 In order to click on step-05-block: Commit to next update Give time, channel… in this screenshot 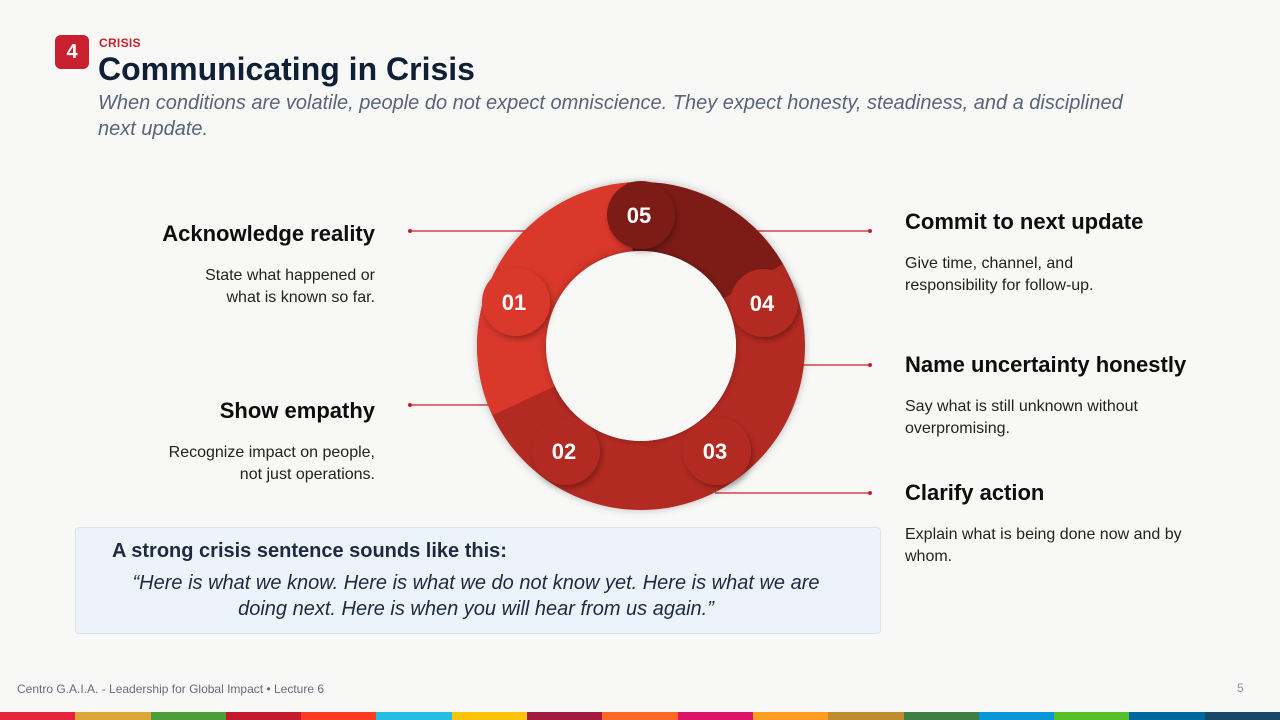, I will do `click(1055, 253)`.